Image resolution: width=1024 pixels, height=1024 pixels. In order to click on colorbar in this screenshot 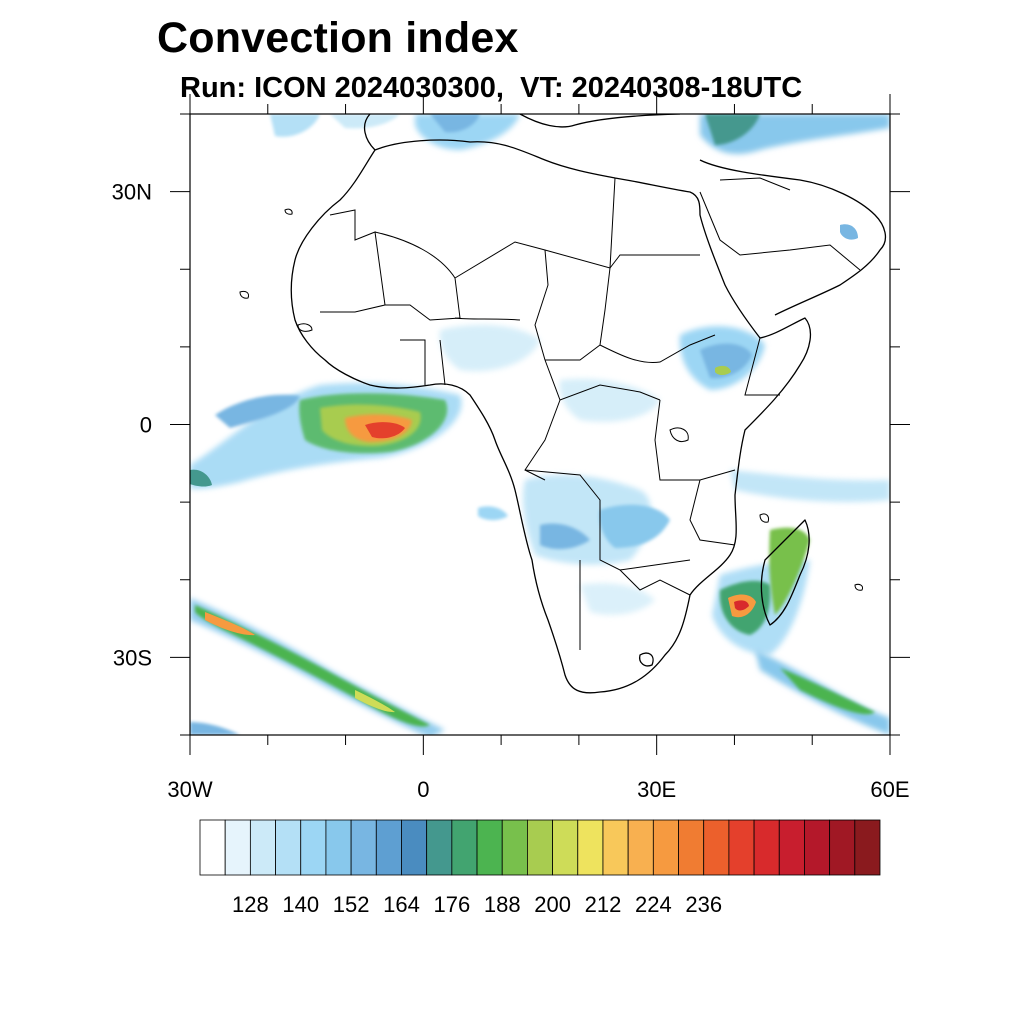, I will do `click(540, 847)`.